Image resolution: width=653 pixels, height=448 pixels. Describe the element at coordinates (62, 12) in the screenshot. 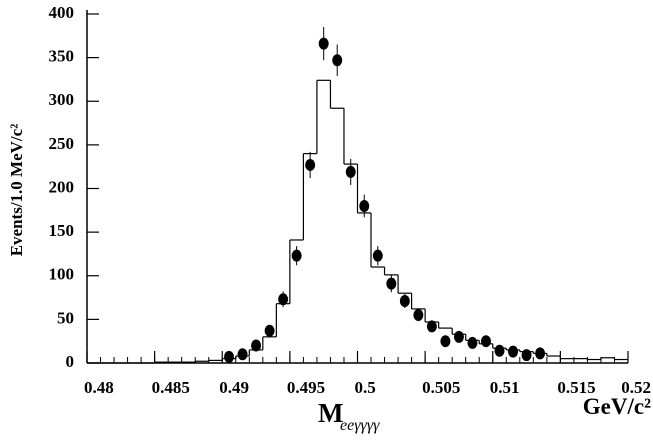

I see `y-tick-label: 400` at that location.